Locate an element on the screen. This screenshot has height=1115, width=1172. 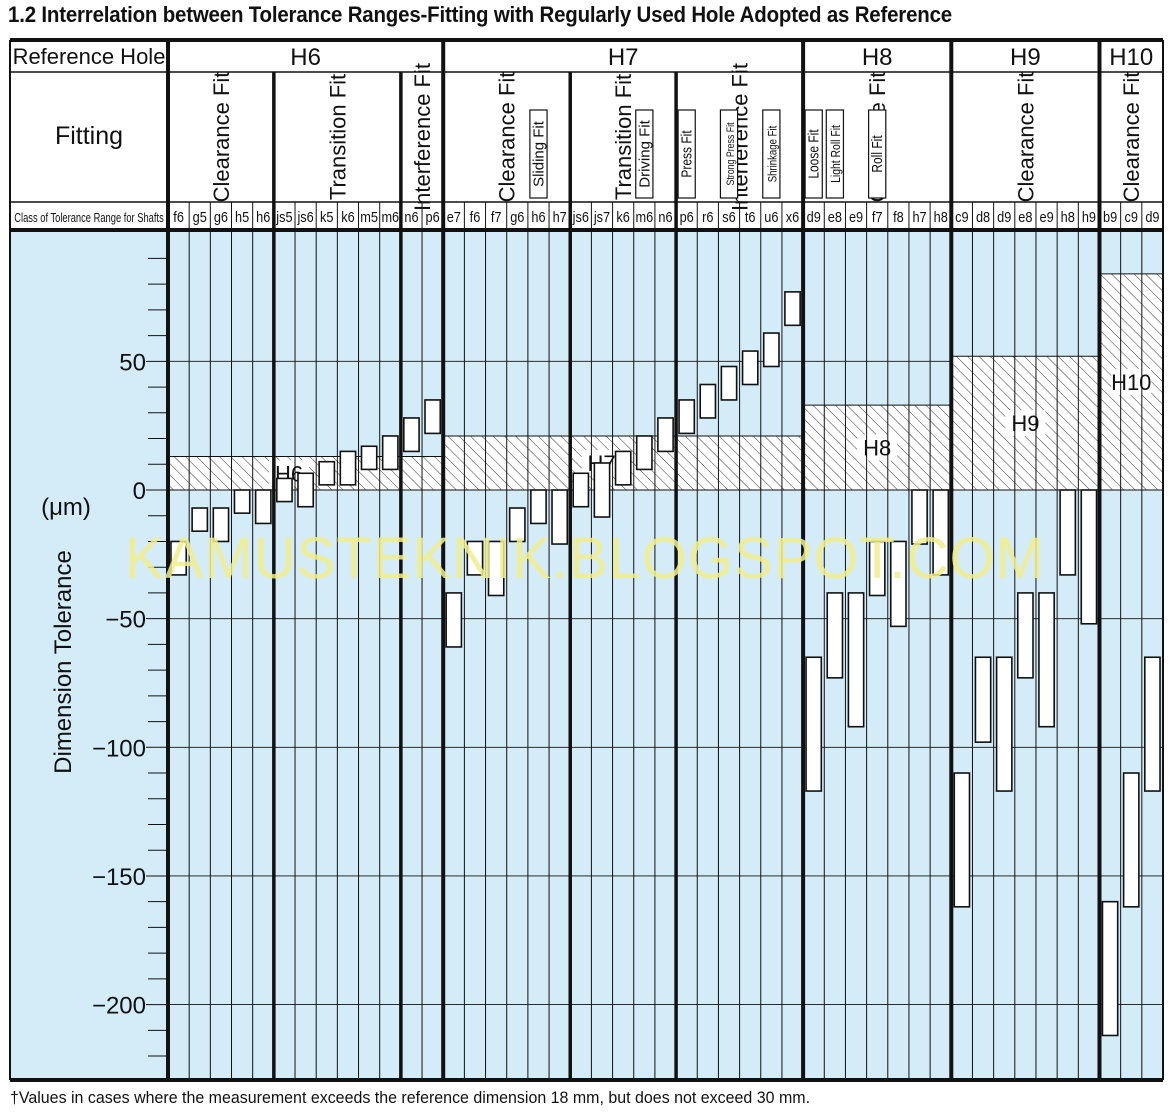
sub-fit-label: Press Fit is located at coordinates (686, 154).